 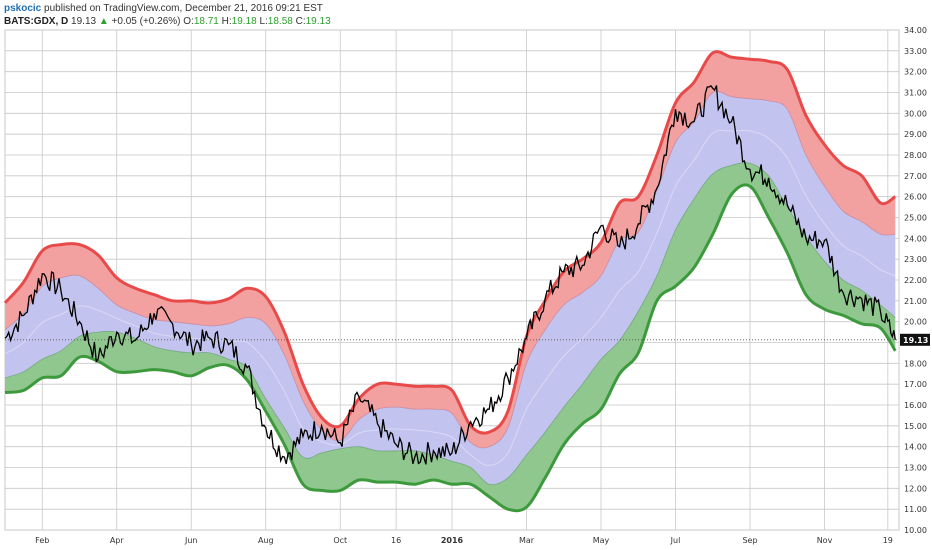 What do you see at coordinates (915, 384) in the screenshot?
I see `y-tick-label: 17.00` at bounding box center [915, 384].